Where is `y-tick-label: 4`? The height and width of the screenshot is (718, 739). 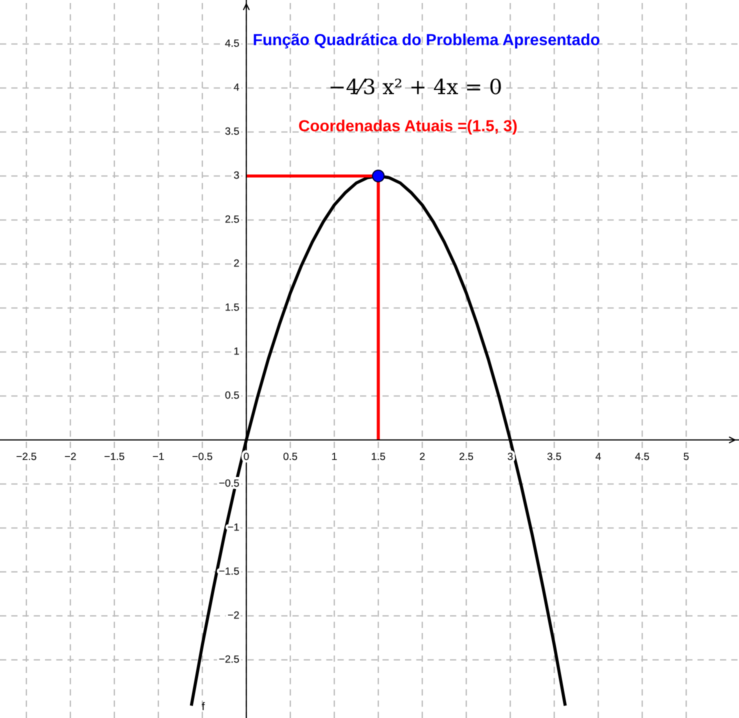
y-tick-label: 4 is located at coordinates (237, 87).